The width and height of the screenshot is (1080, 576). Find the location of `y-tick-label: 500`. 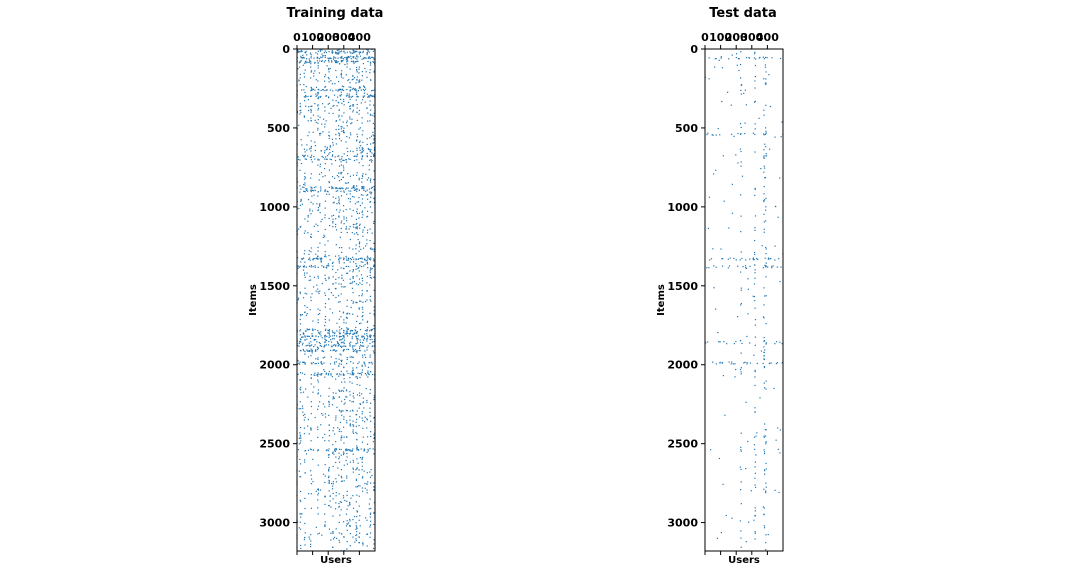

y-tick-label: 500 is located at coordinates (686, 128).